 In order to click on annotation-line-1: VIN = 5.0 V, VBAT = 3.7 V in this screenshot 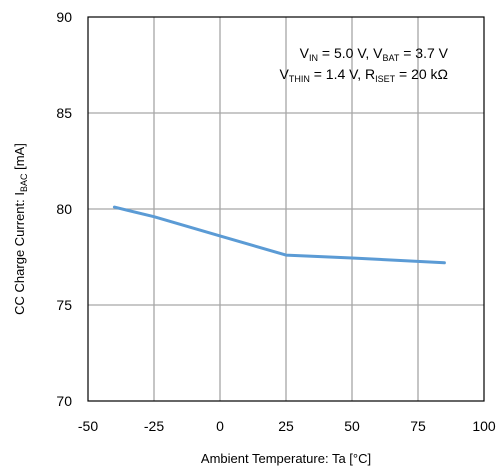, I will do `click(374, 54)`.